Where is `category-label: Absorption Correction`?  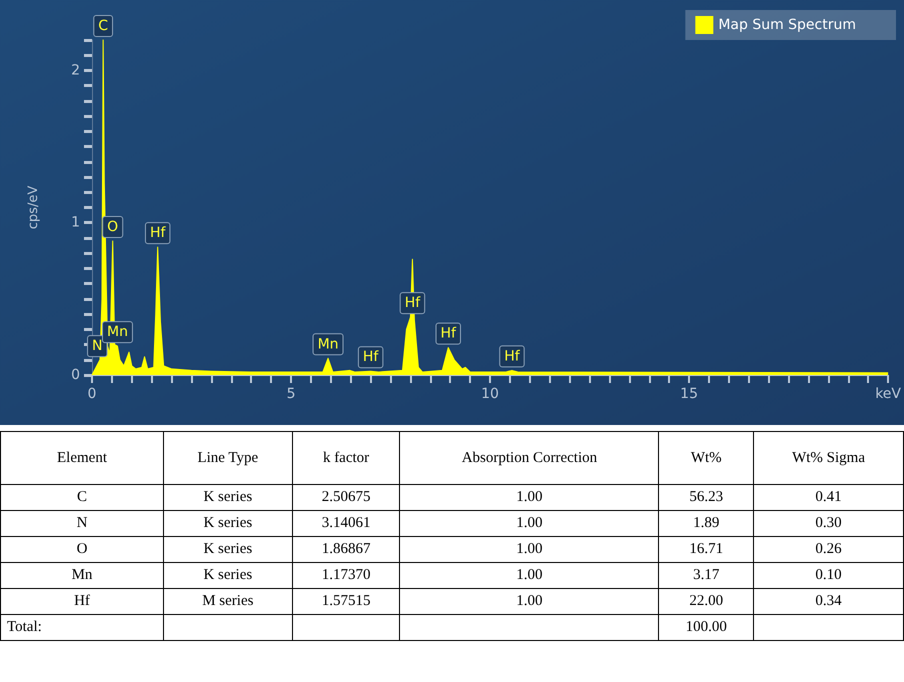
category-label: Absorption Correction is located at coordinates (529, 458).